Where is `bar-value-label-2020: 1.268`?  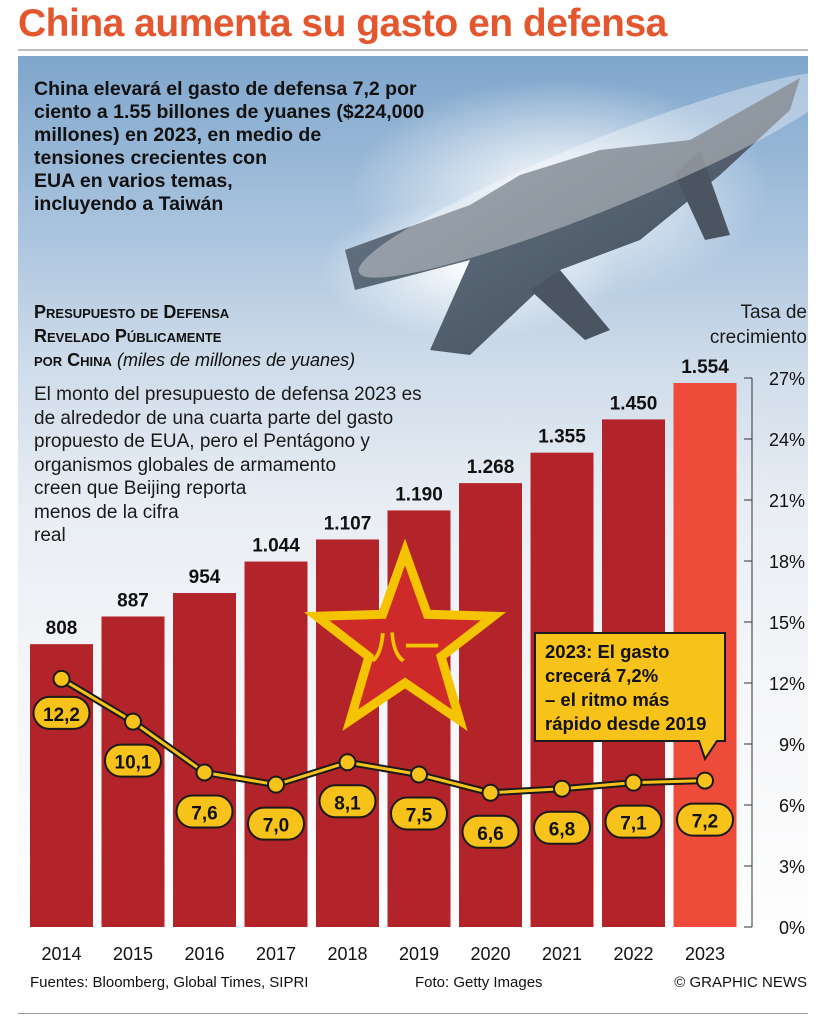
bar-value-label-2020: 1.268 is located at coordinates (491, 467).